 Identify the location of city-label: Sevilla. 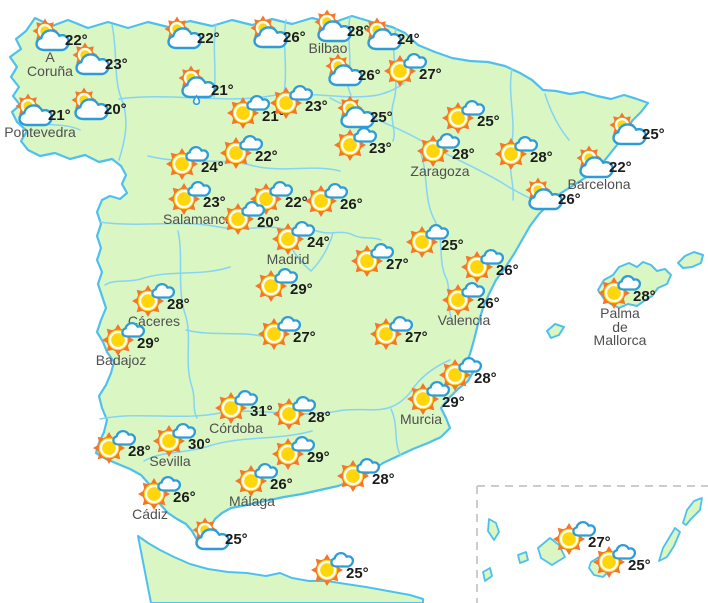
(170, 461).